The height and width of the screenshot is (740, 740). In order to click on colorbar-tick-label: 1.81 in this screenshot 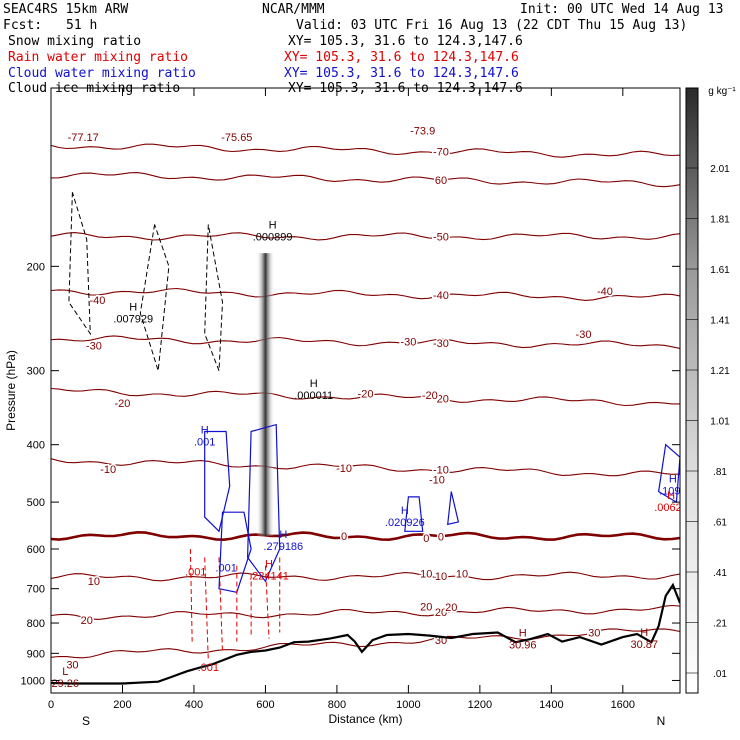, I will do `click(720, 220)`.